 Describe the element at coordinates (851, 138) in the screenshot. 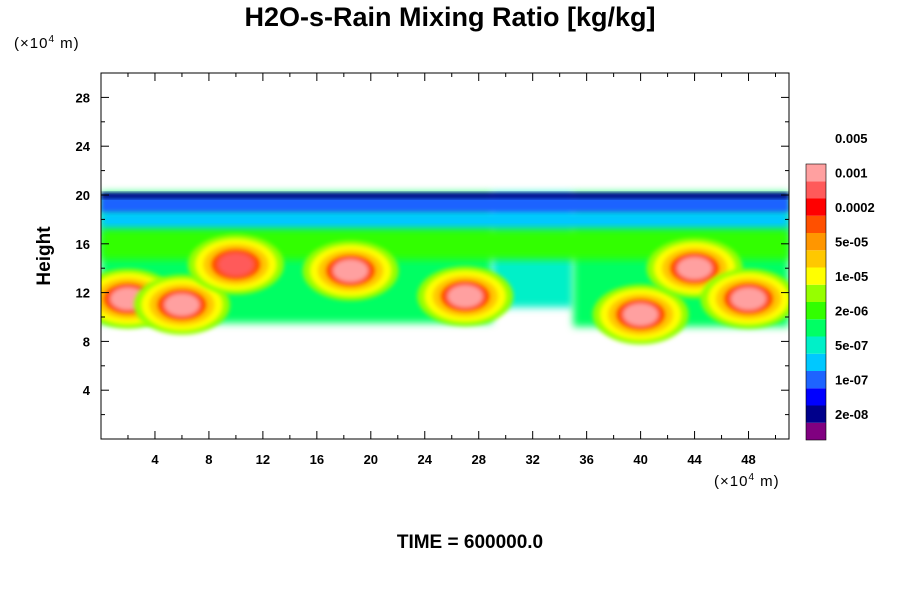

I see `colorbar-label: 0.005` at that location.